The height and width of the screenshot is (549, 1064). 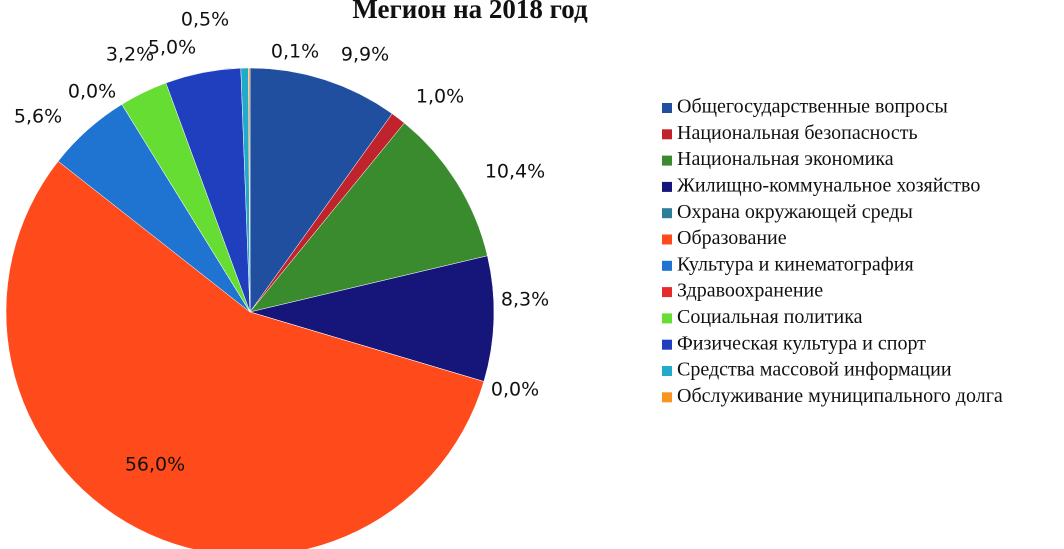 I want to click on legend-label: Физическая культура и спорт, so click(x=801, y=343).